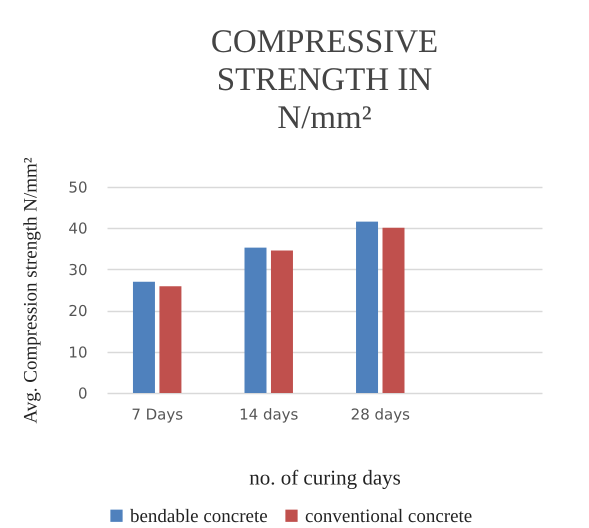 This screenshot has height=528, width=589. Describe the element at coordinates (380, 415) in the screenshot. I see `x-tick-label: 28 days` at that location.